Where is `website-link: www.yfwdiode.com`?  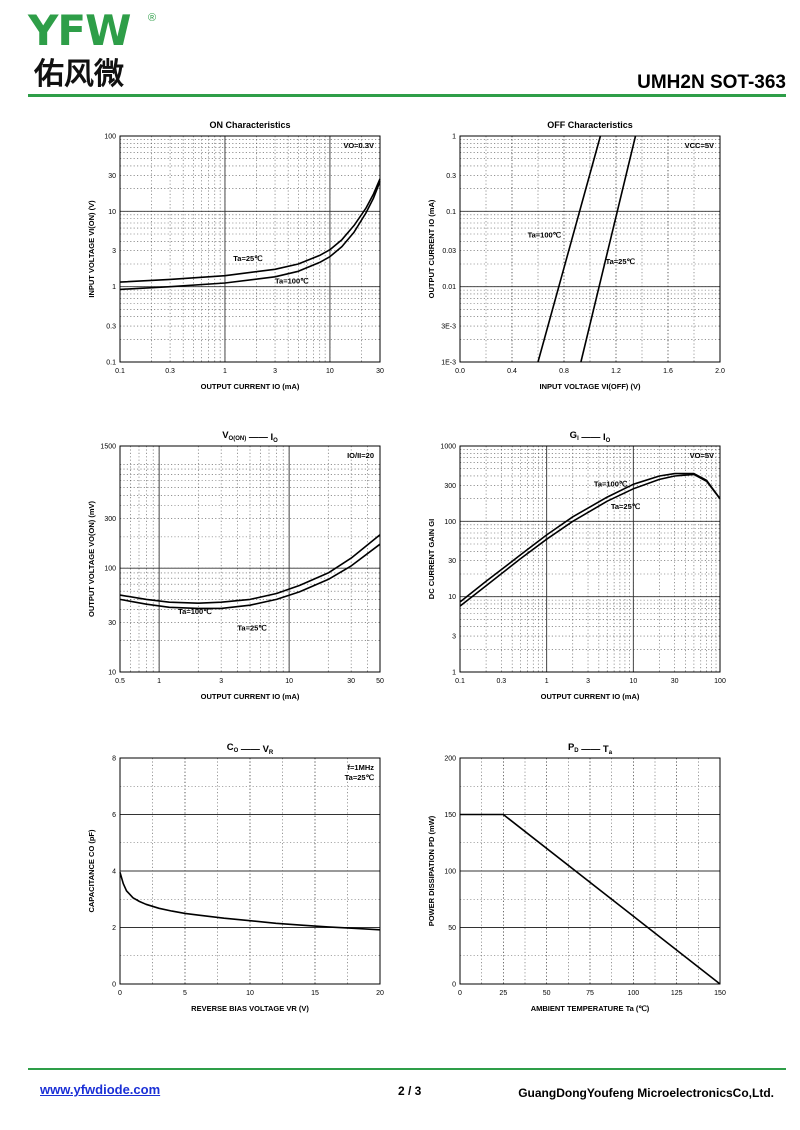
website-link: www.yfwdiode.com is located at coordinates (100, 1089).